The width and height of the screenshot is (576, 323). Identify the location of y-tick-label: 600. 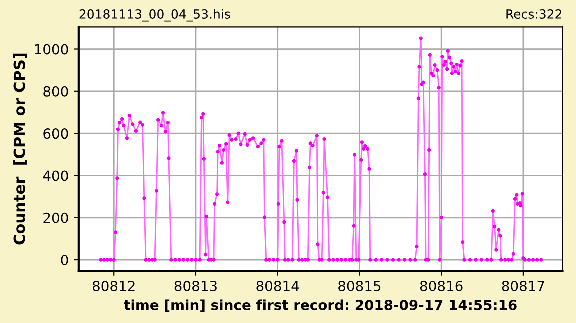
(56, 134).